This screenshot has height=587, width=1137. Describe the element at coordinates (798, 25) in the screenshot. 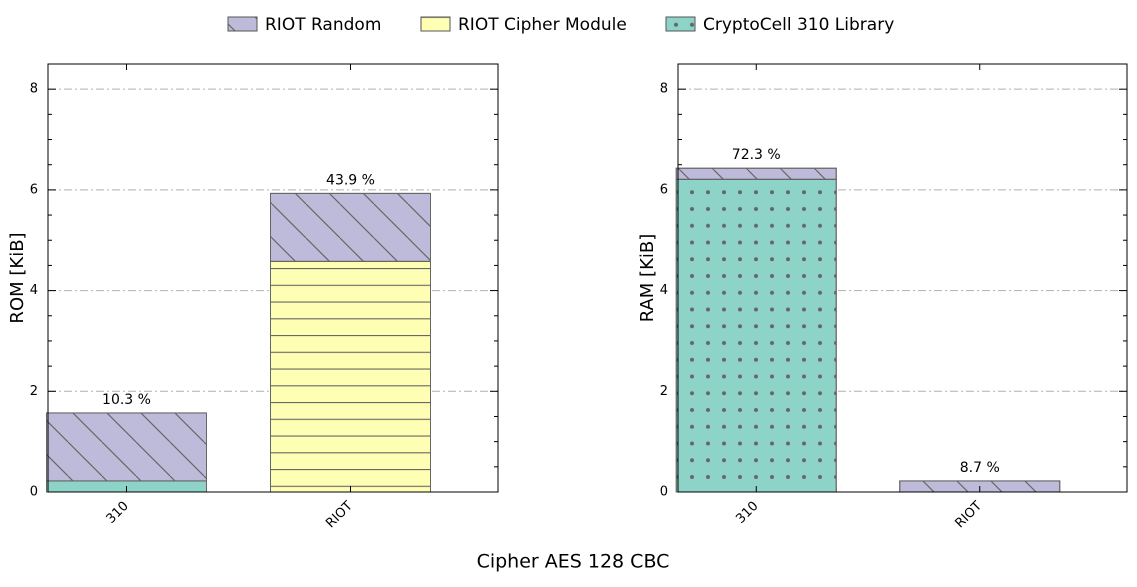

I see `legend-label: CryptoCell 310 Library` at that location.